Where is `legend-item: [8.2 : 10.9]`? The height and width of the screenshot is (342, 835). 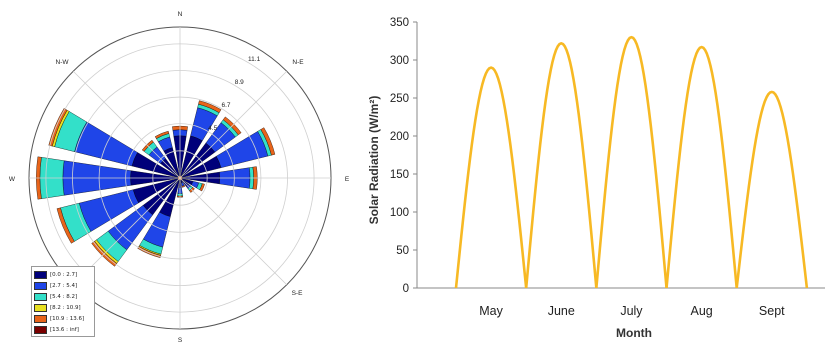 legend-item: [8.2 : 10.9] is located at coordinates (63, 307).